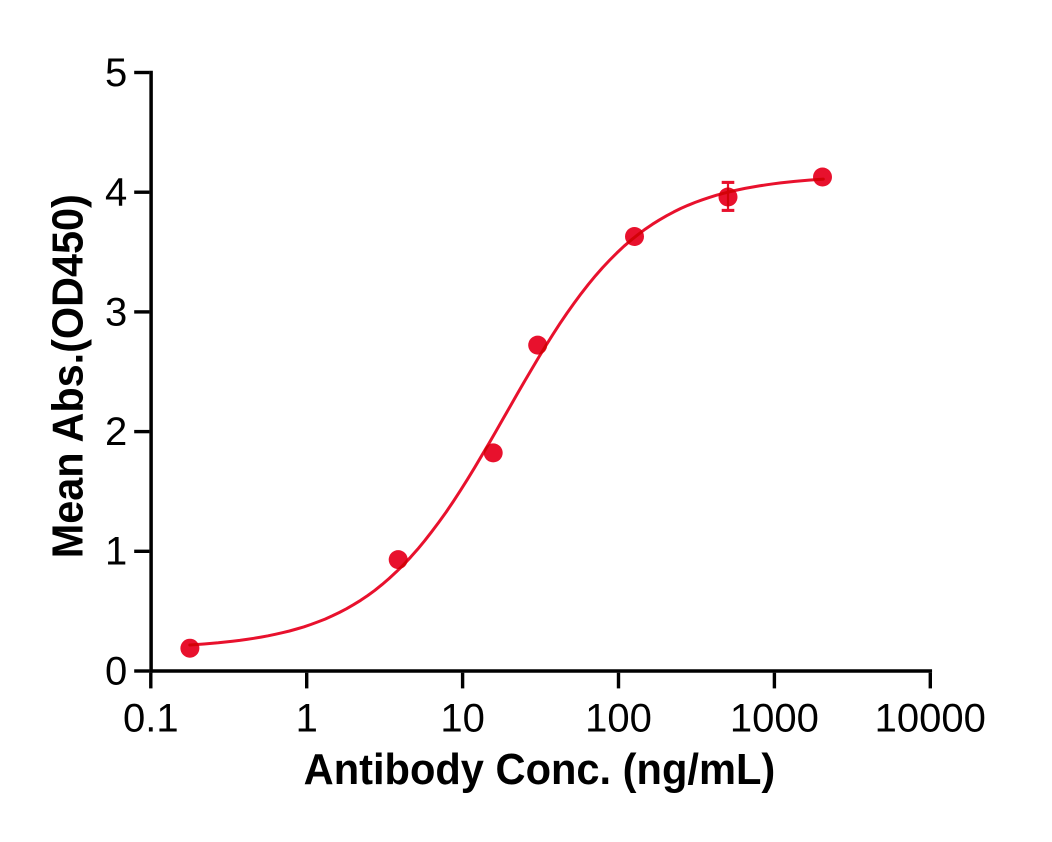 Image resolution: width=1052 pixels, height=842 pixels. What do you see at coordinates (540, 769) in the screenshot?
I see `svg-text: Antibody Conc. (ng/mL)` at bounding box center [540, 769].